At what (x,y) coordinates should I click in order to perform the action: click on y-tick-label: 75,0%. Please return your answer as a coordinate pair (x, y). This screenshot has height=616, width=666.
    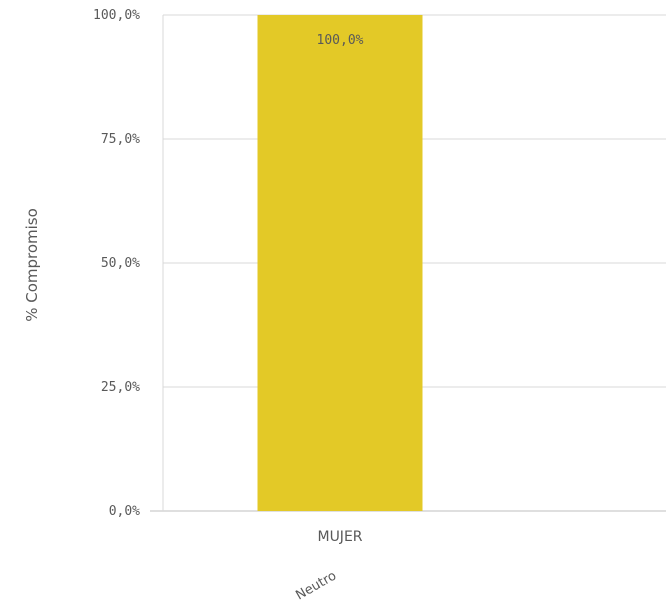
    Looking at the image, I should click on (120, 139).